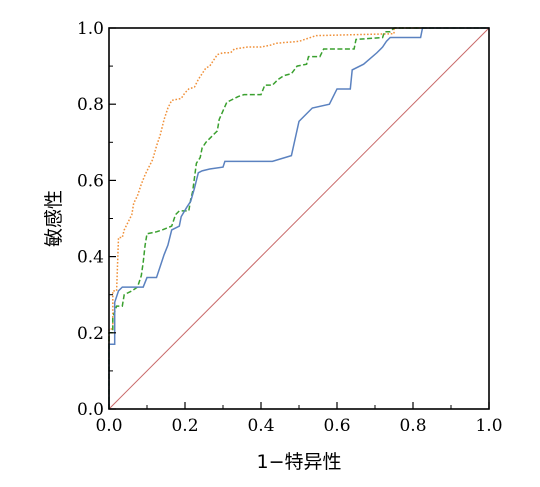  What do you see at coordinates (90, 29) in the screenshot?
I see `y-tick-label: 1.0` at bounding box center [90, 29].